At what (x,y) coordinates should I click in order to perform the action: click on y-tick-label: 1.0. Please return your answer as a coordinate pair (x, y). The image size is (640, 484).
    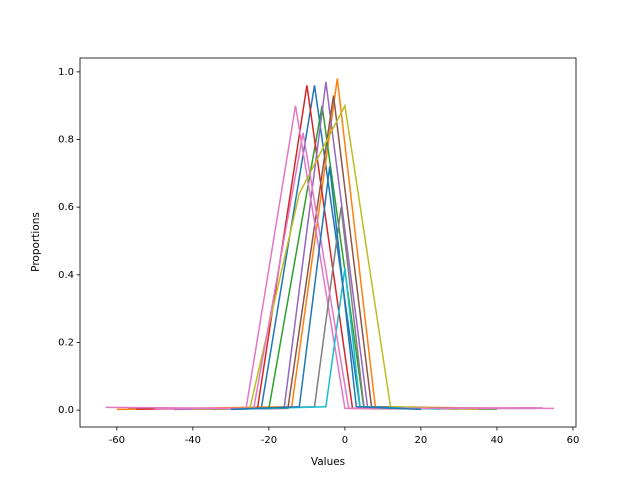
    Looking at the image, I should click on (66, 72).